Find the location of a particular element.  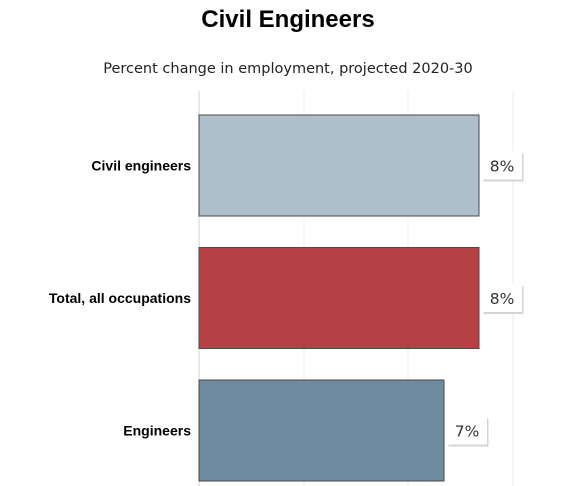

bar-total-all-occupations is located at coordinates (339, 298).